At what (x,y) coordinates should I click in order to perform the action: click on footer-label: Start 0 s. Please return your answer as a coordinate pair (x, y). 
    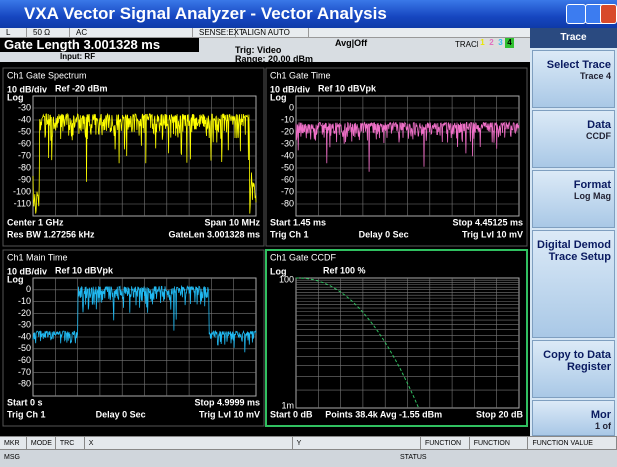
    Looking at the image, I should click on (25, 402).